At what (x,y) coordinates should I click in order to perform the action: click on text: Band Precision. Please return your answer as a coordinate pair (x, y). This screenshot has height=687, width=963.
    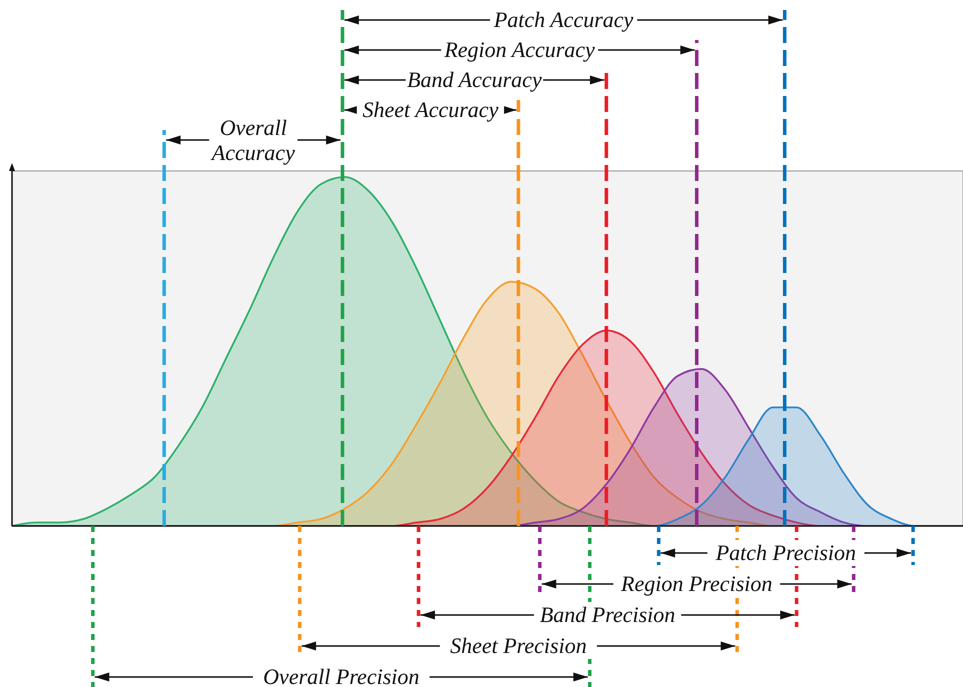
    Looking at the image, I should click on (608, 614).